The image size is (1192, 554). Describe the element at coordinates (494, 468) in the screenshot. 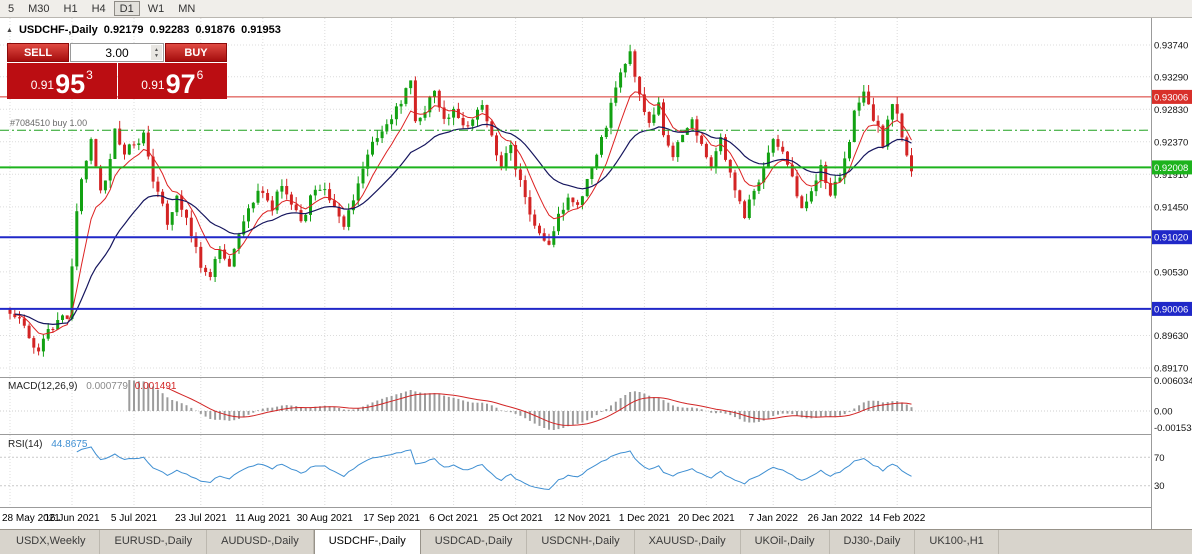

I see `rsi-line` at that location.